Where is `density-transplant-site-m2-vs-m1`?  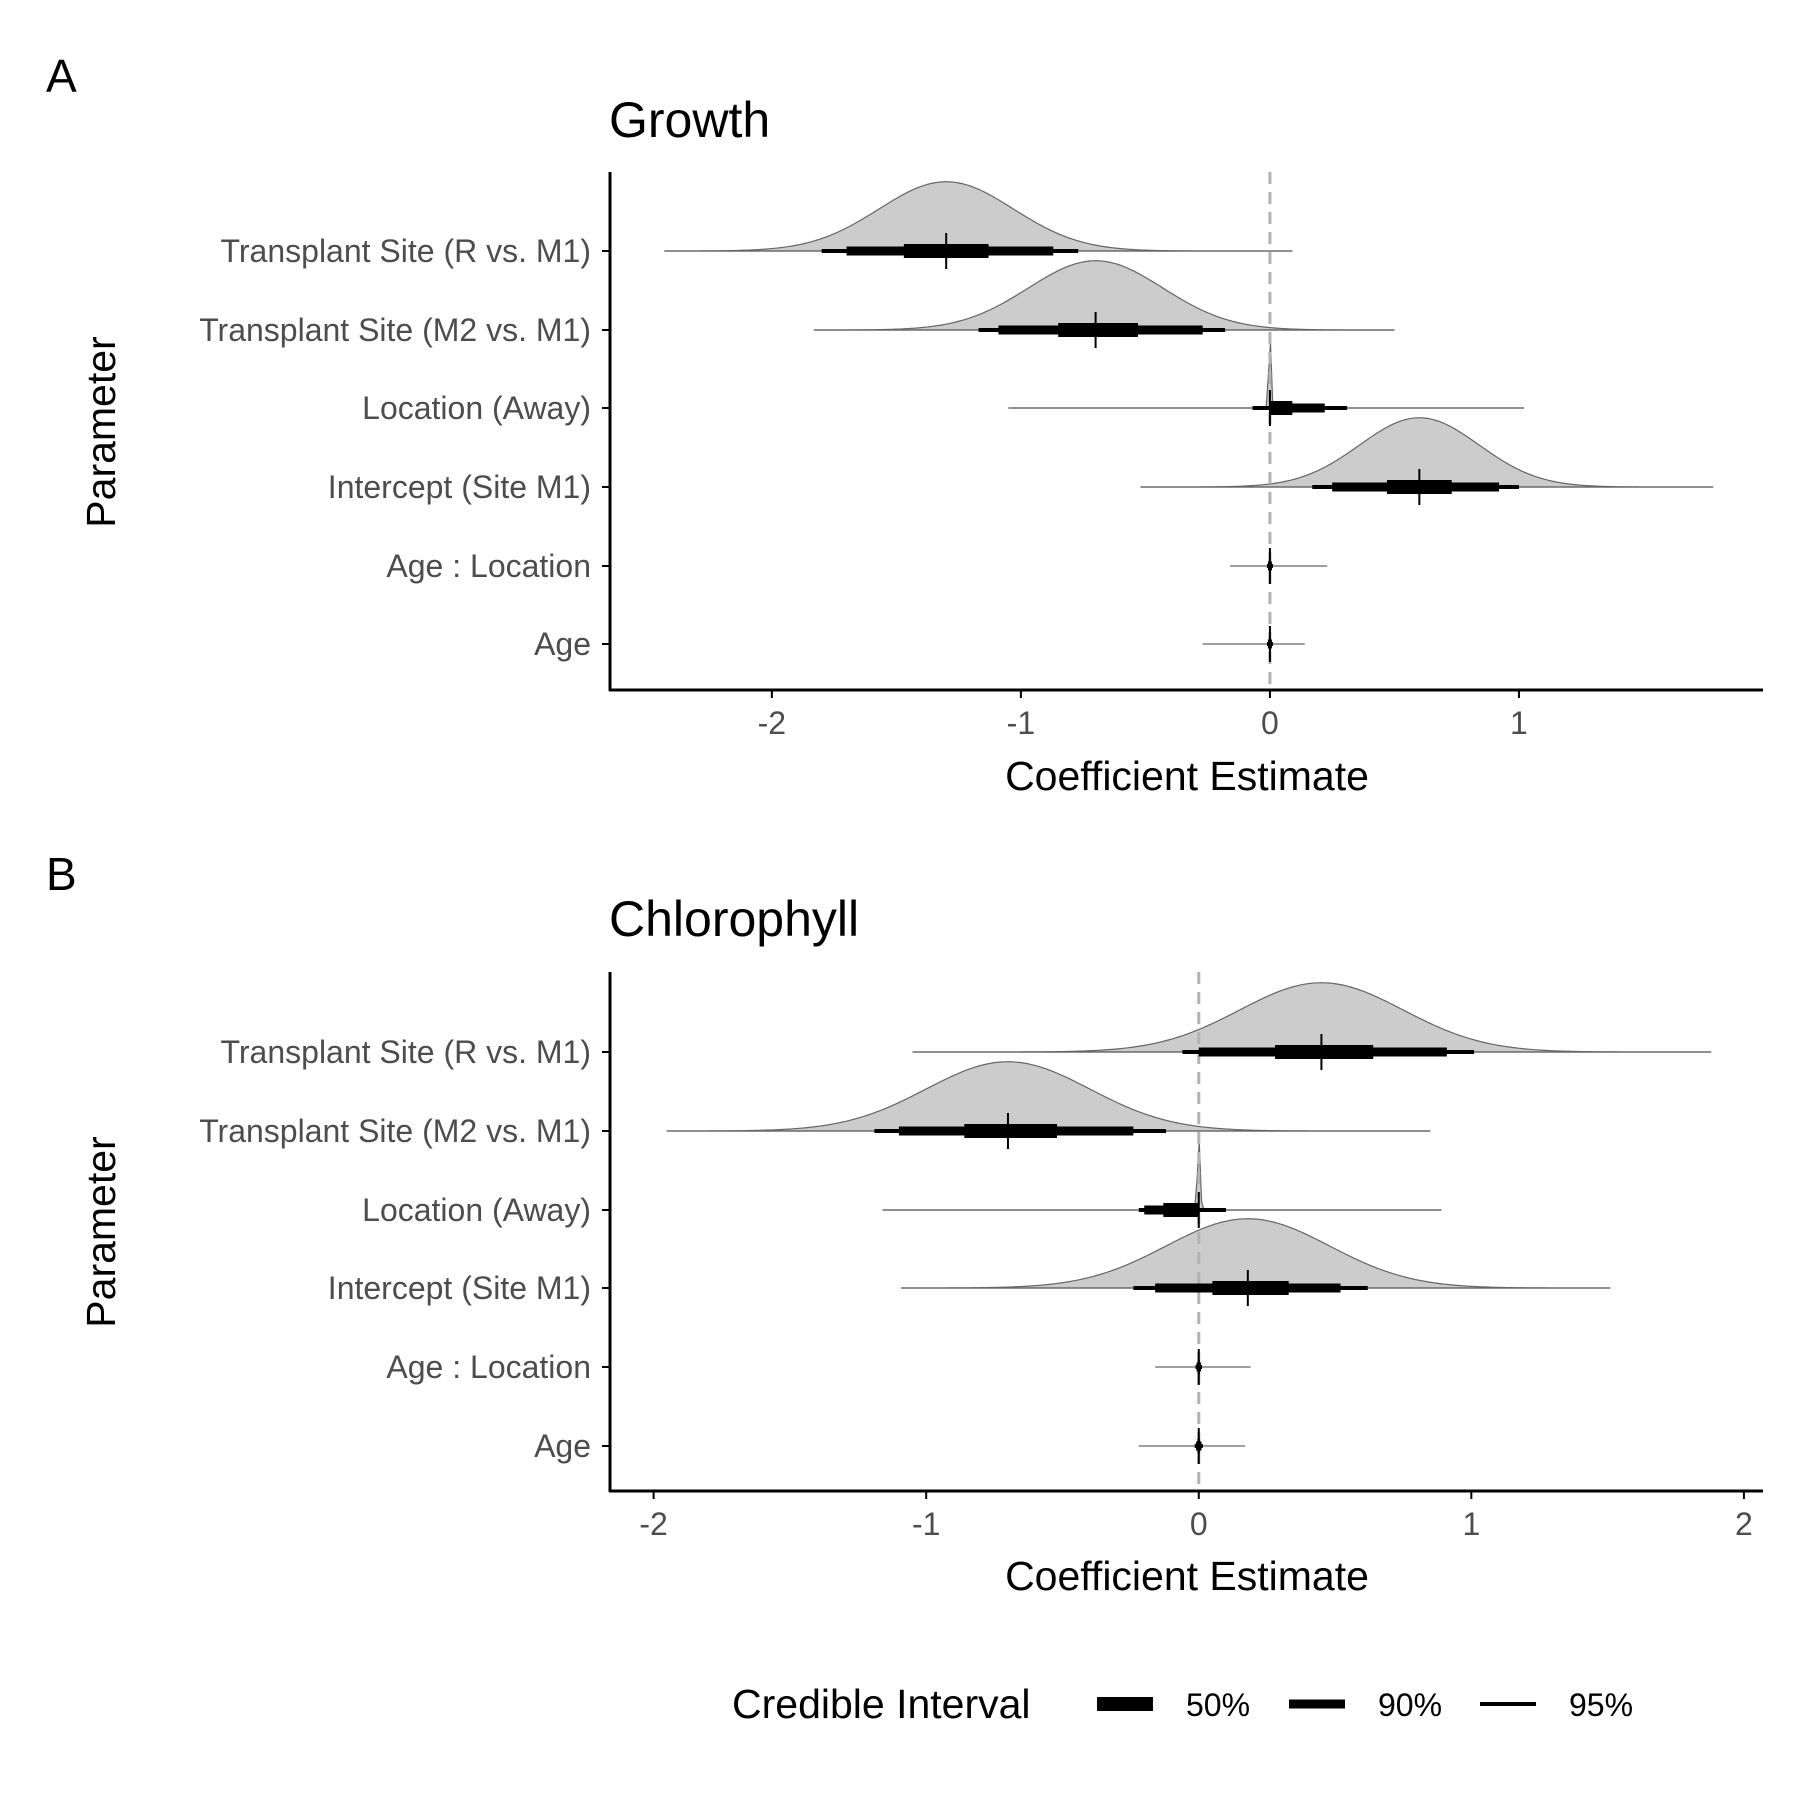 density-transplant-site-m2-vs-m1 is located at coordinates (1104, 295).